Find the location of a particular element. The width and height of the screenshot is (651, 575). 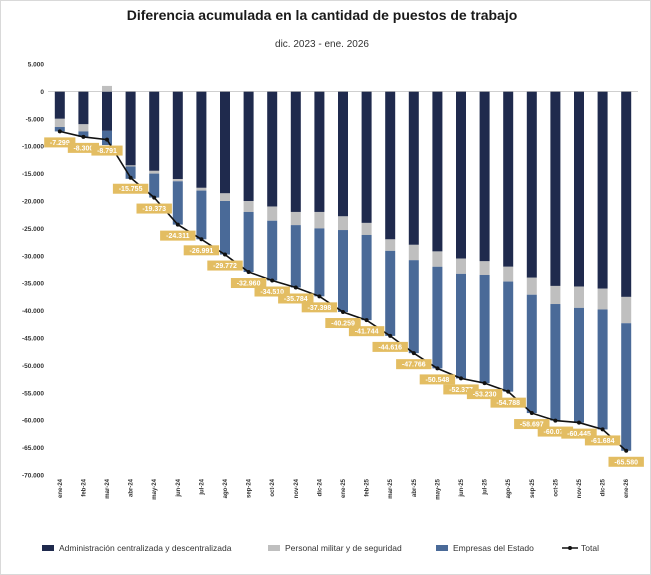

legend-item-label: Personal militar y de seguridad is located at coordinates (343, 548).